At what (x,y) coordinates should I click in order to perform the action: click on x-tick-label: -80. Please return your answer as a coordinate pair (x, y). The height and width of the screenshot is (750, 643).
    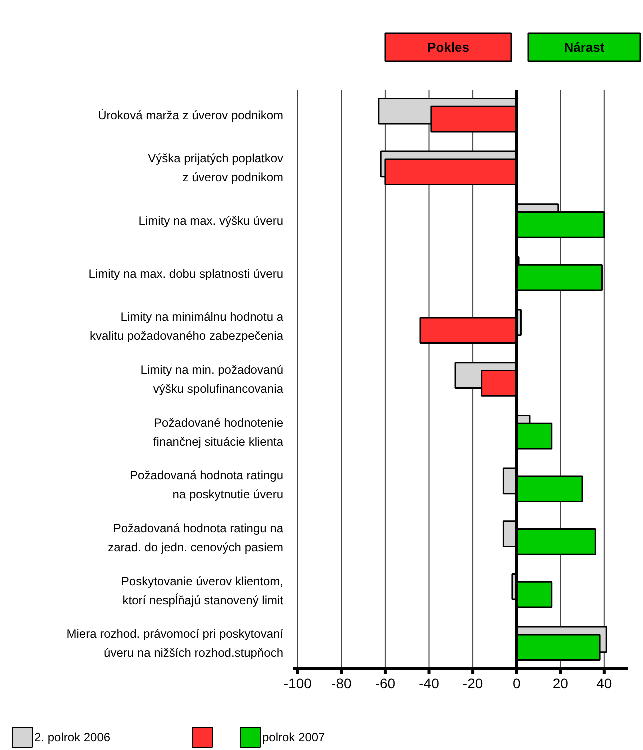
    Looking at the image, I should click on (342, 684).